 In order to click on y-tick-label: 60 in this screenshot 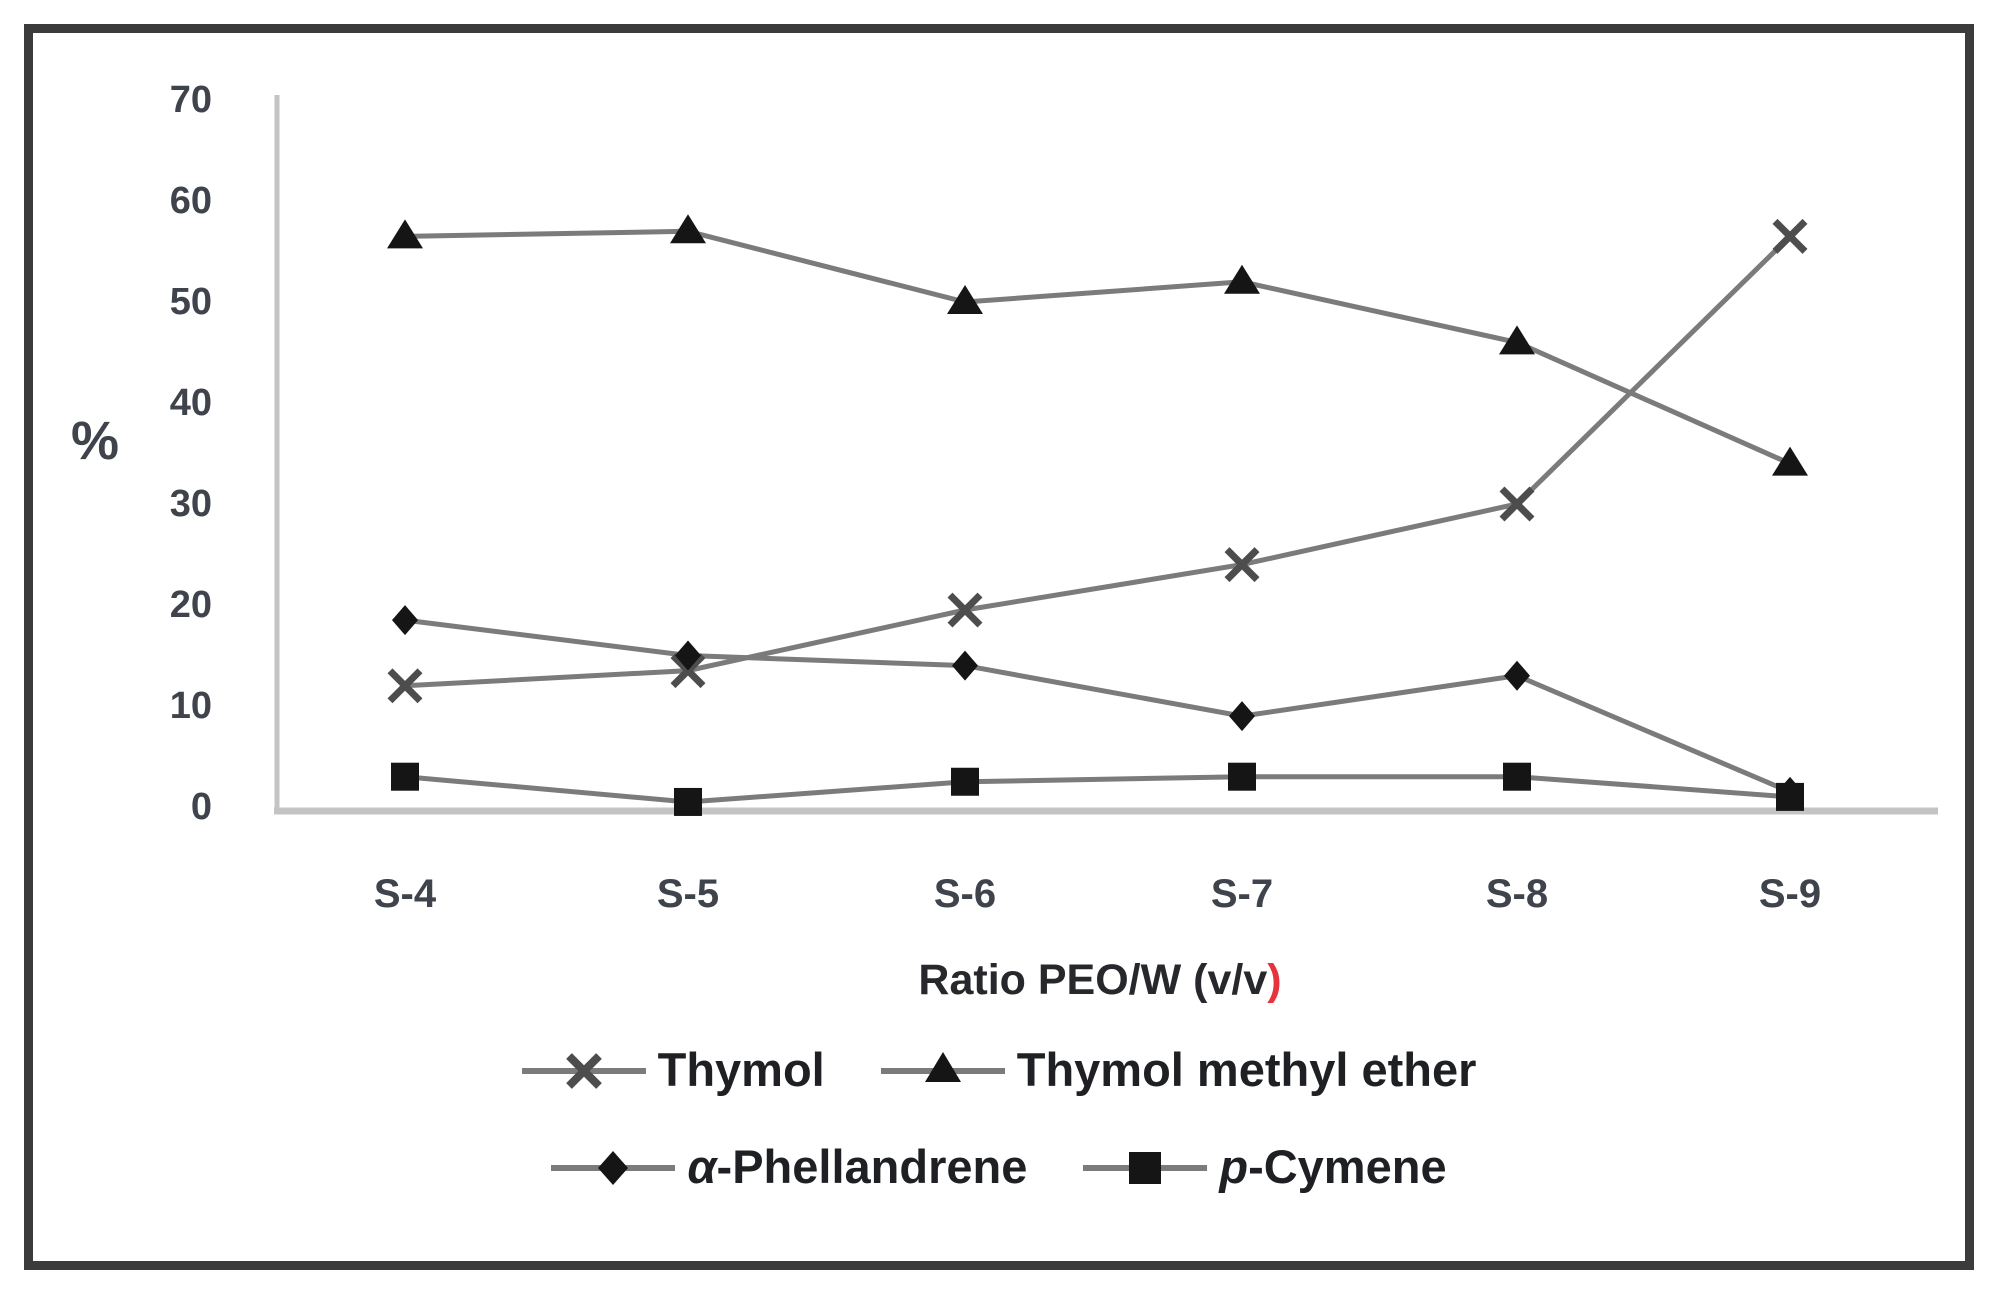, I will do `click(190, 201)`.